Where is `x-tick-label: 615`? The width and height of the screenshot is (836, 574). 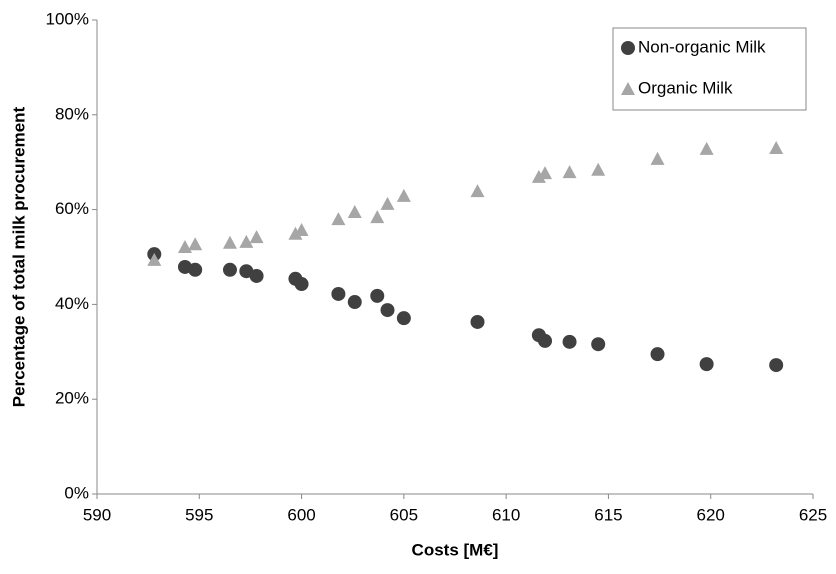
x-tick-label: 615 is located at coordinates (608, 514).